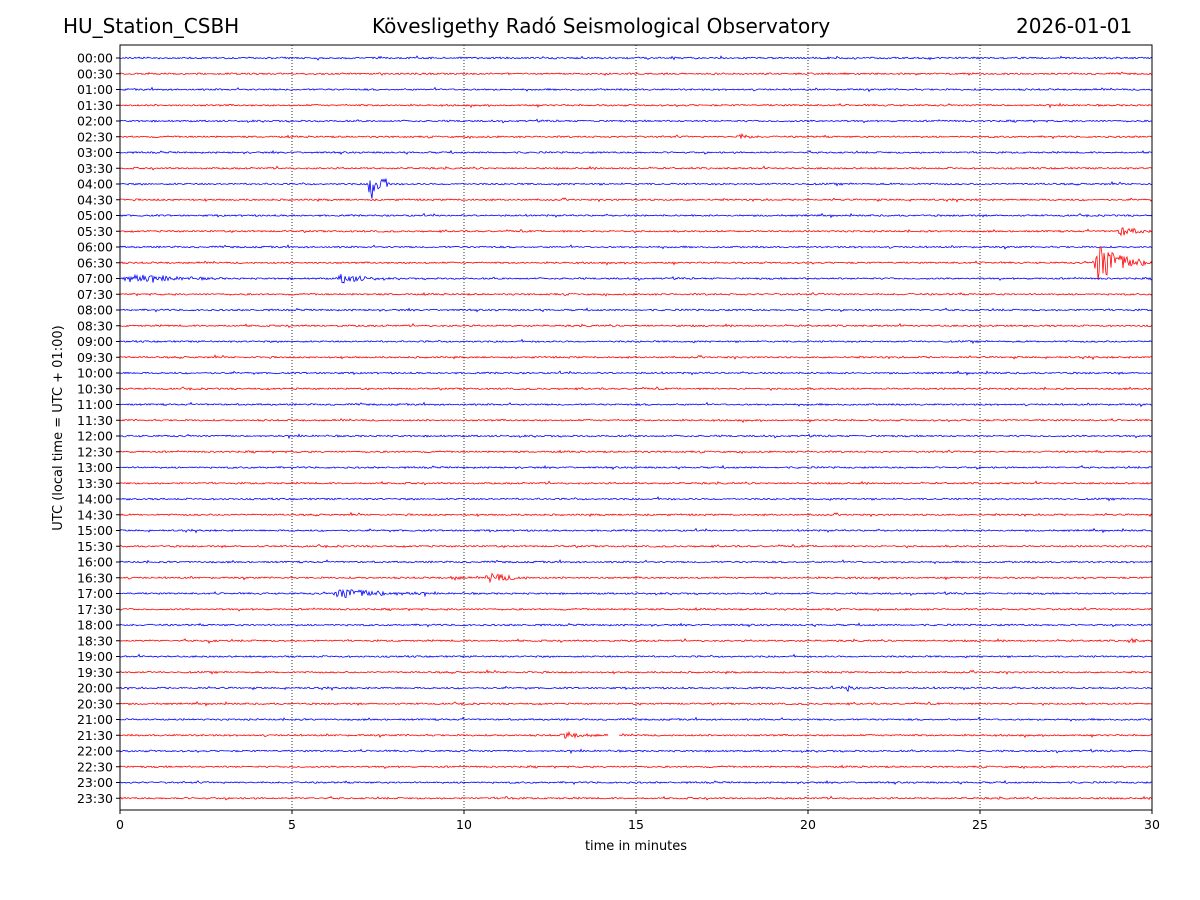 The image size is (1200, 900). Describe the element at coordinates (95, 136) in the screenshot. I see `y-tick-label-0230: 02:30` at that location.